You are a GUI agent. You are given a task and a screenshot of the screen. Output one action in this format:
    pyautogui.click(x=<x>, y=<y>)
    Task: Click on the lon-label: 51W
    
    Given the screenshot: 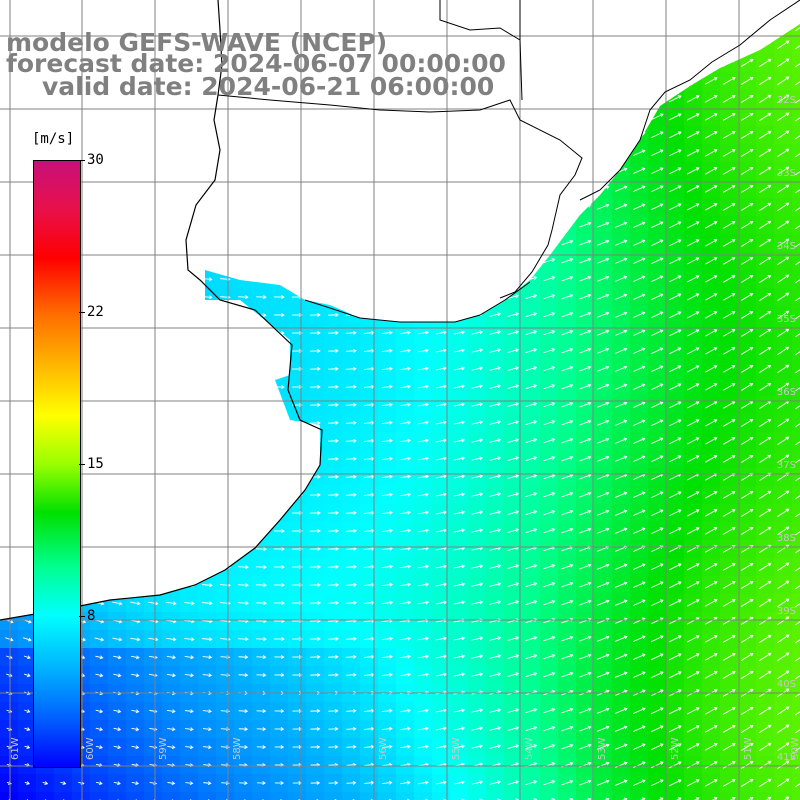 What is the action you would take?
    pyautogui.click(x=748, y=748)
    